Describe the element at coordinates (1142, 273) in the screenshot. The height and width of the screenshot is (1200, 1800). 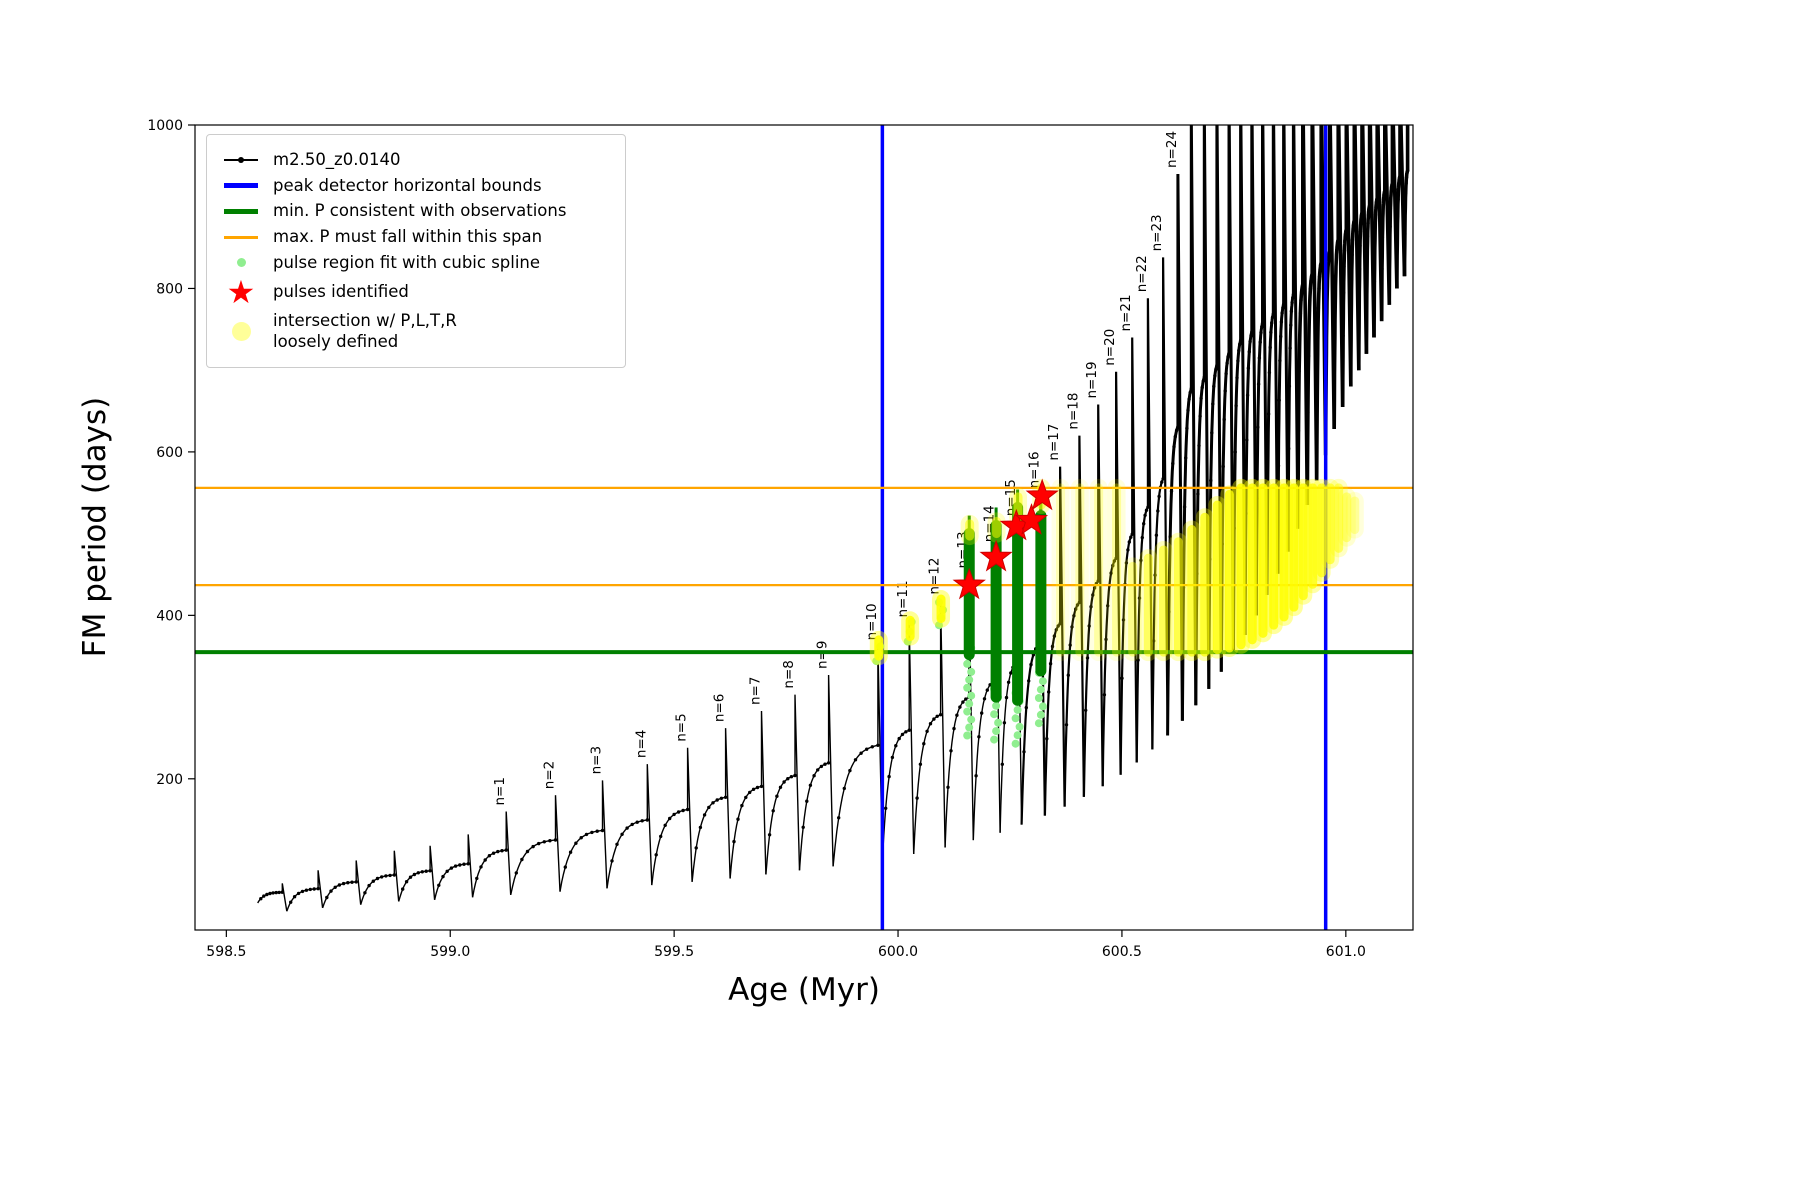
I see `svg-text: n=22` at that location.